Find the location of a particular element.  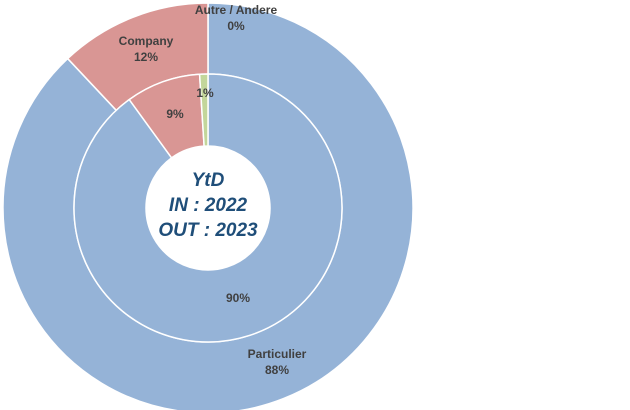

center-label: YtD IN : 2022 OUT : 2023 is located at coordinates (208, 205).